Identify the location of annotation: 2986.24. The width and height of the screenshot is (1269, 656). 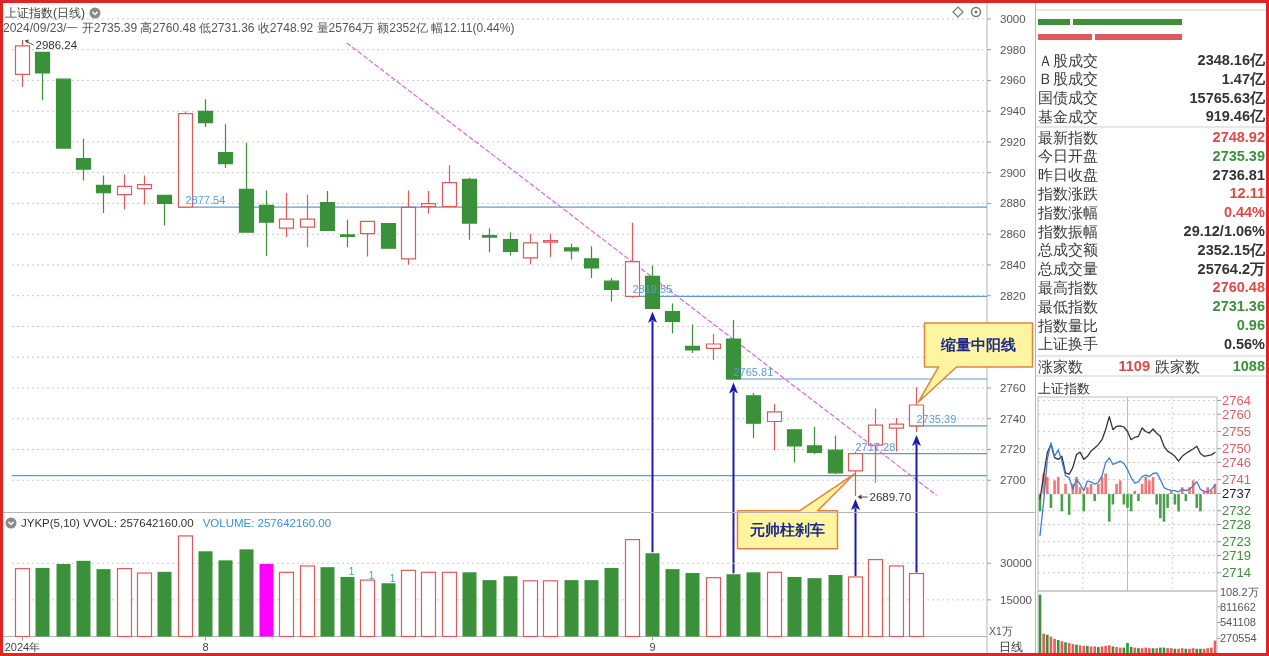
(56, 45).